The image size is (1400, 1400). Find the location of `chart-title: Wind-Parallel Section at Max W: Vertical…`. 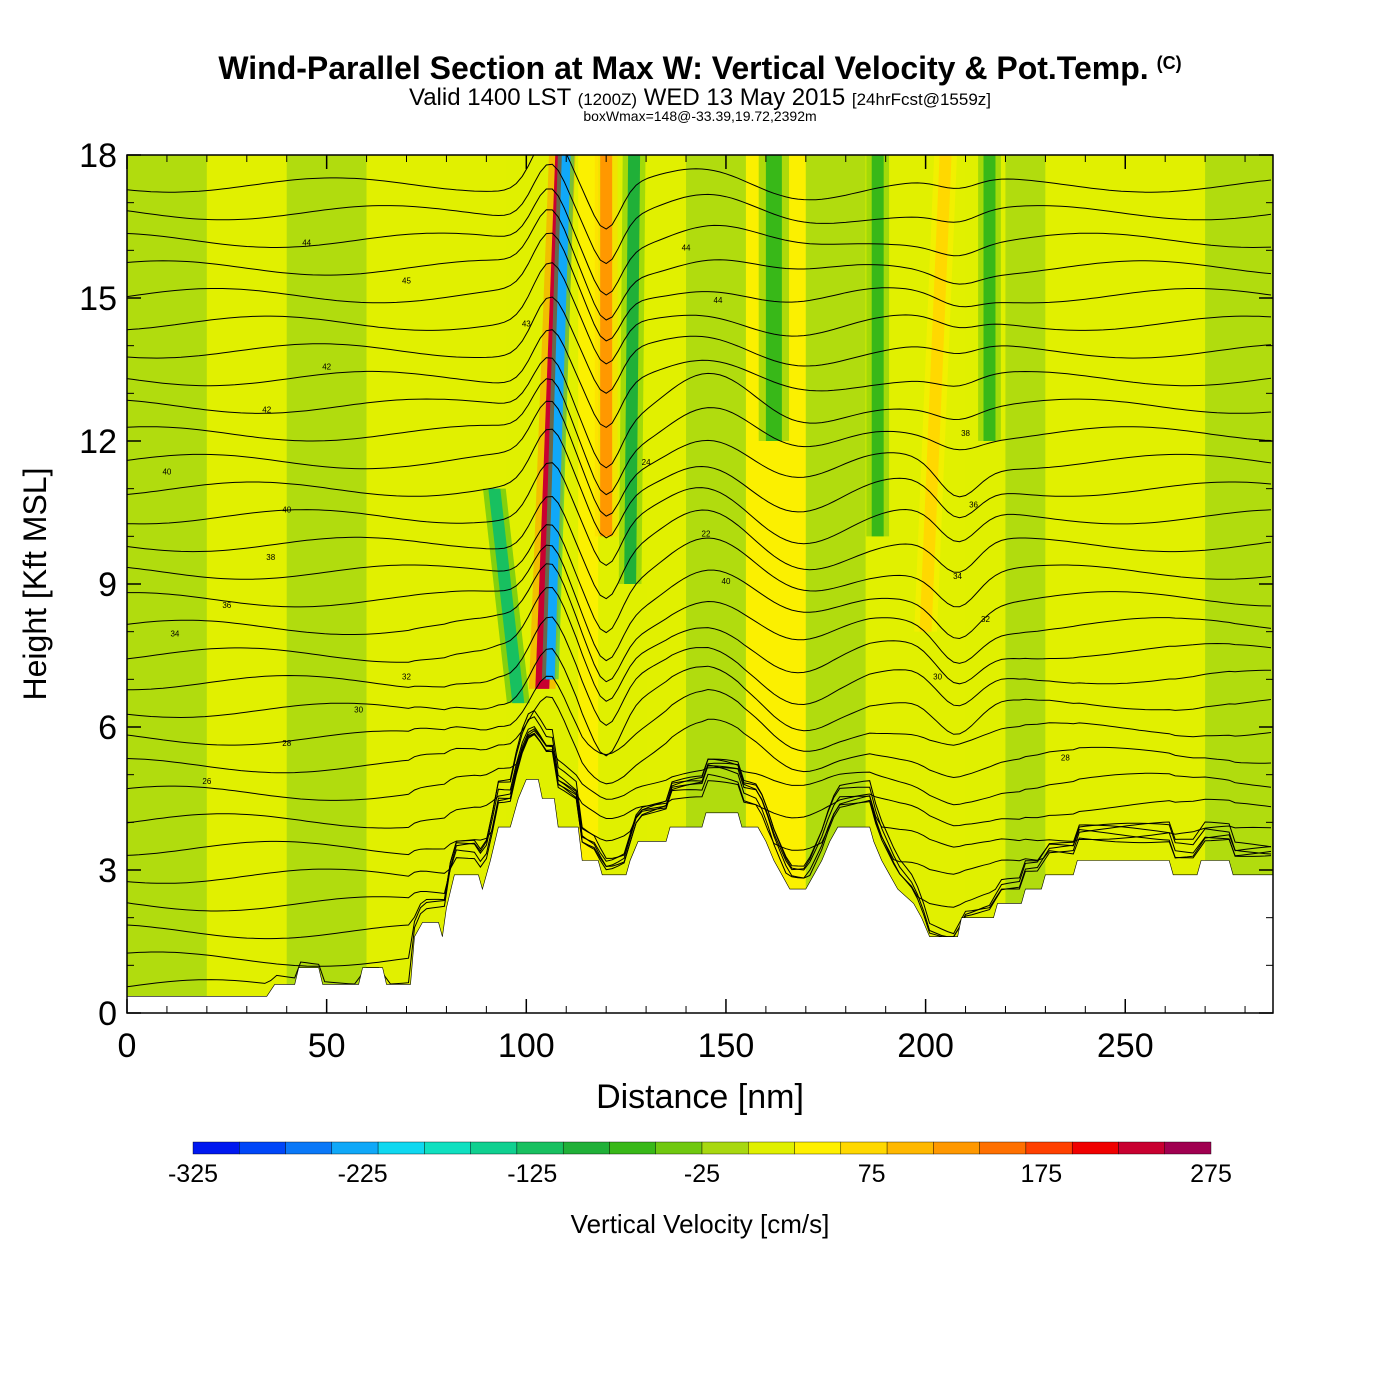

chart-title: Wind-Parallel Section at Max W: Vertical… is located at coordinates (700, 68).